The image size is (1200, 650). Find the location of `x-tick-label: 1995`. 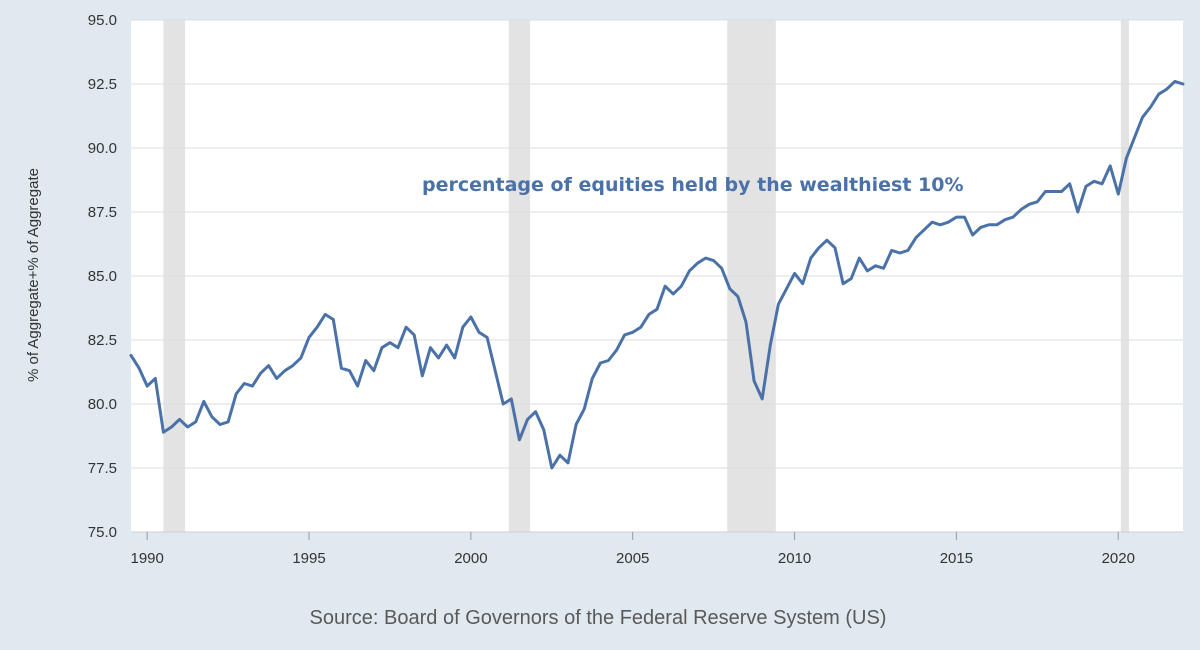

x-tick-label: 1995 is located at coordinates (308, 558).